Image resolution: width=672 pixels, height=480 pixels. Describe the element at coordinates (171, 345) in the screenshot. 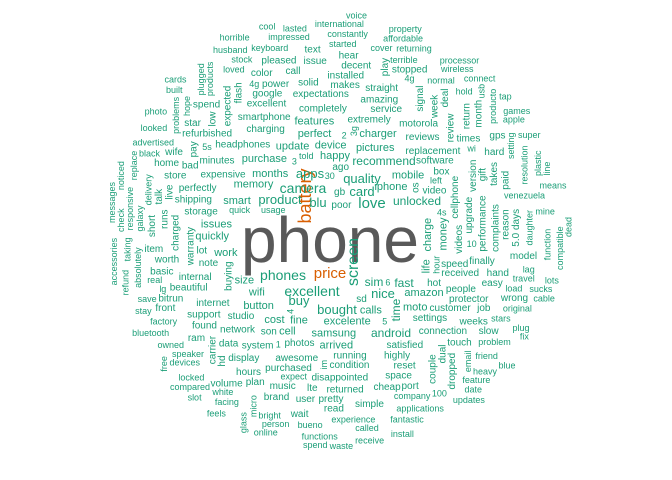

I see `word-owned: owned` at that location.